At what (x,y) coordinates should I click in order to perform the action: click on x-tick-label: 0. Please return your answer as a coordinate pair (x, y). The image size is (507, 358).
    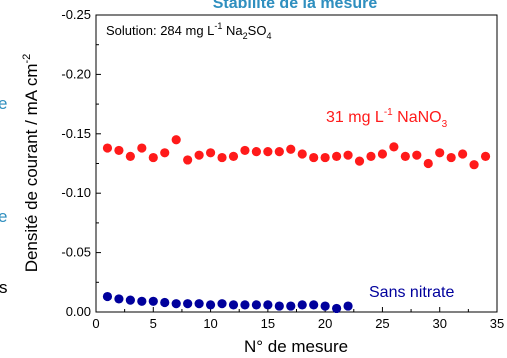
    Looking at the image, I should click on (95, 323).